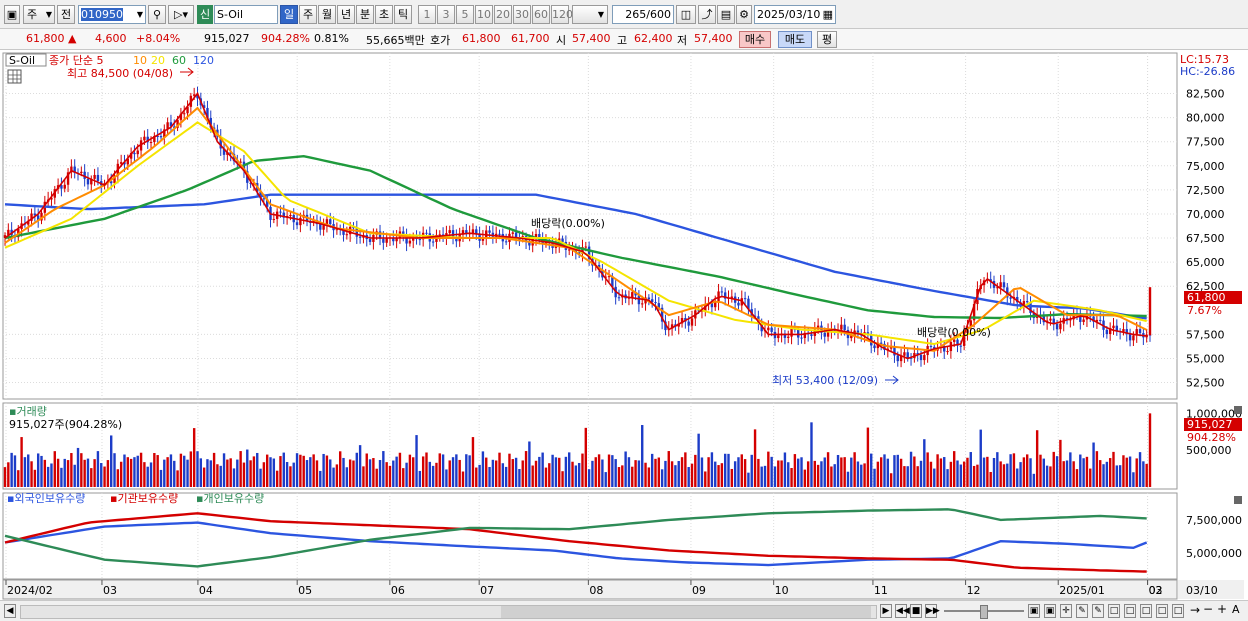  I want to click on volume-bars, so click(577, 450).